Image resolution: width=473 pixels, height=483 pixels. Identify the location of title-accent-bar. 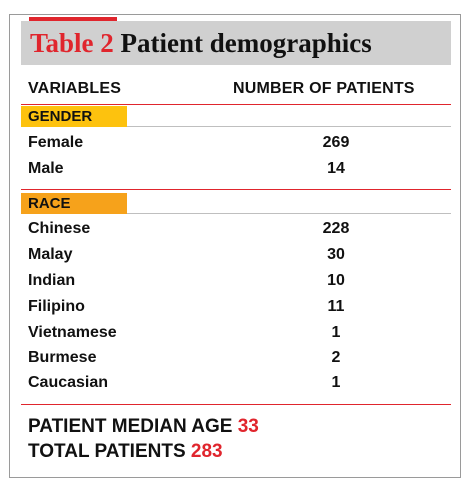
(73, 19).